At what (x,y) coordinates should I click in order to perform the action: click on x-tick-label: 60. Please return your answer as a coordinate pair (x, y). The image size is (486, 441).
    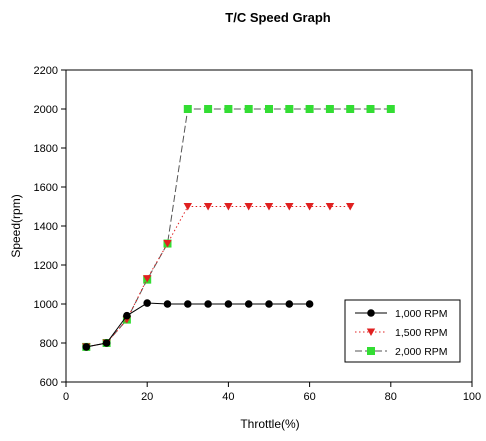
    Looking at the image, I should click on (309, 397).